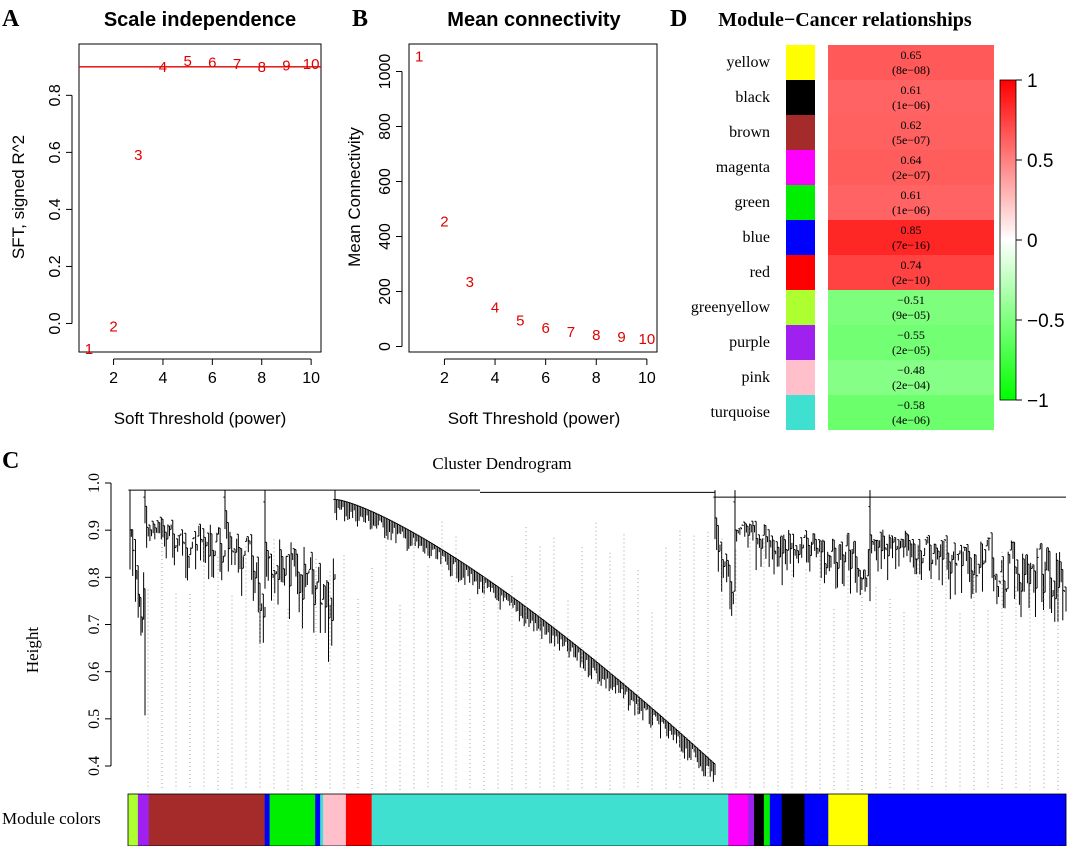  What do you see at coordinates (911, 350) in the screenshot?
I see `p-value: (2e−05)` at bounding box center [911, 350].